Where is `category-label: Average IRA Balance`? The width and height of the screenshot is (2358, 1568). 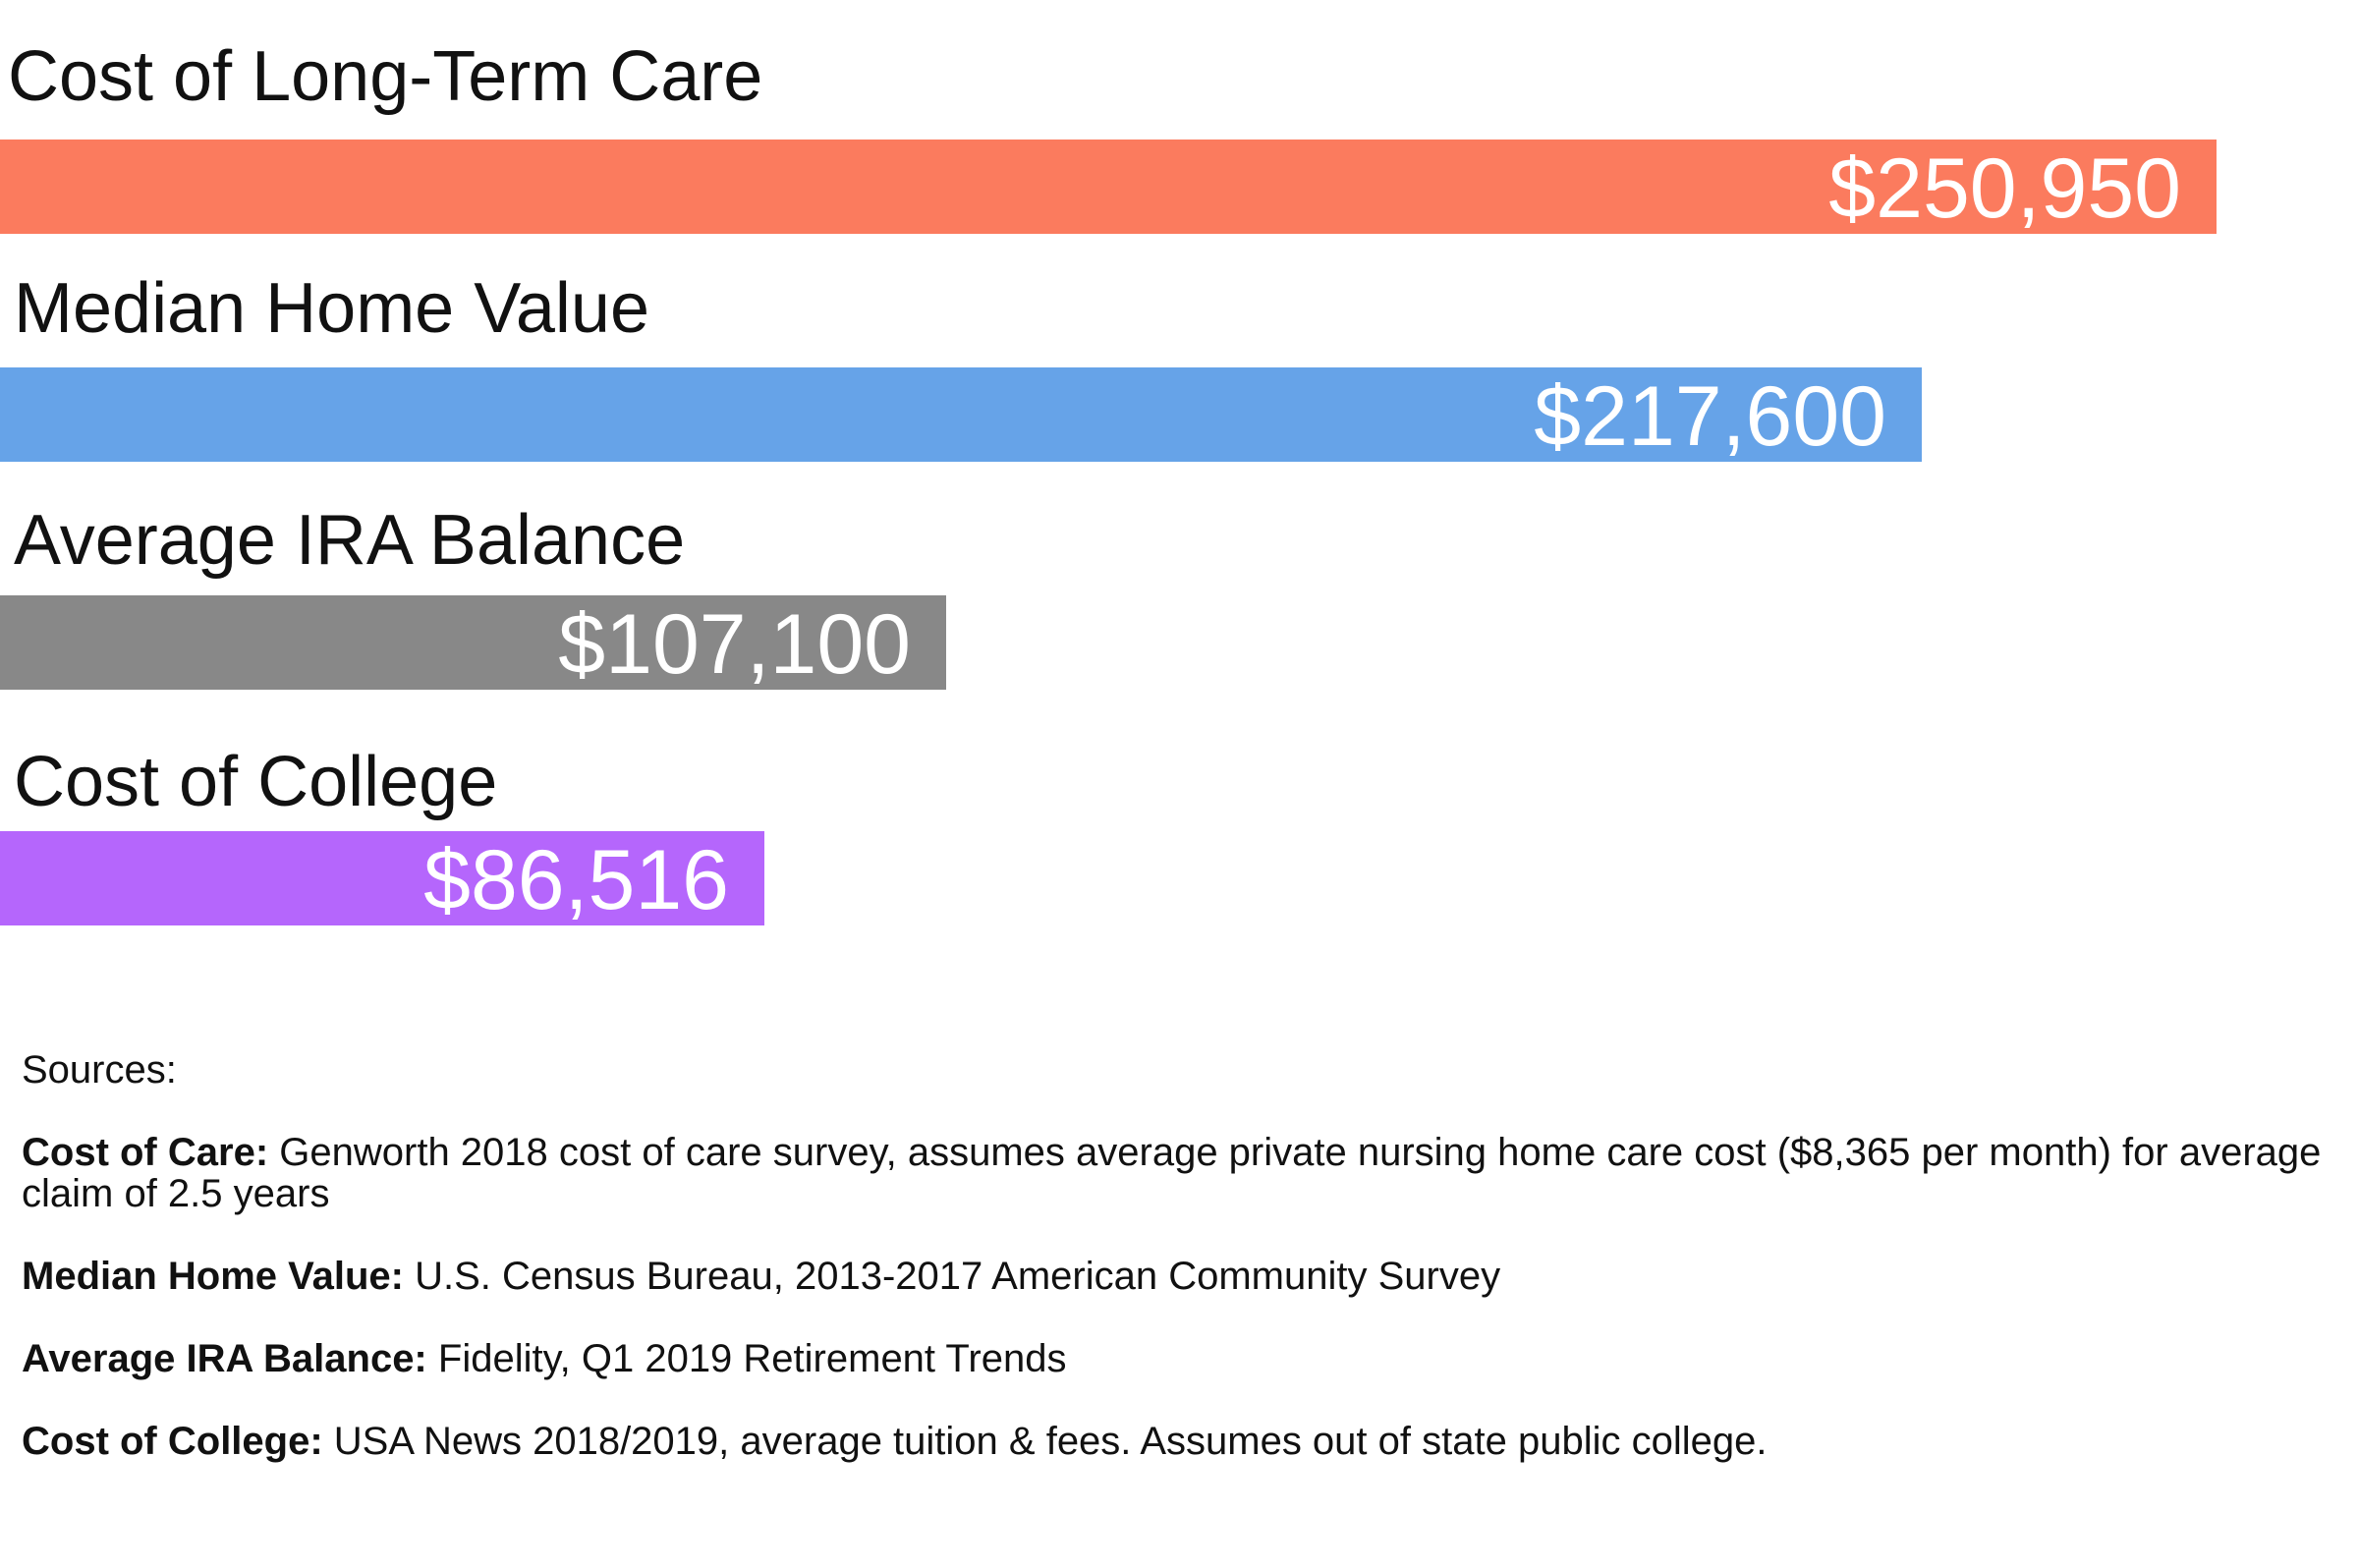
category-label: Average IRA Balance is located at coordinates (350, 540).